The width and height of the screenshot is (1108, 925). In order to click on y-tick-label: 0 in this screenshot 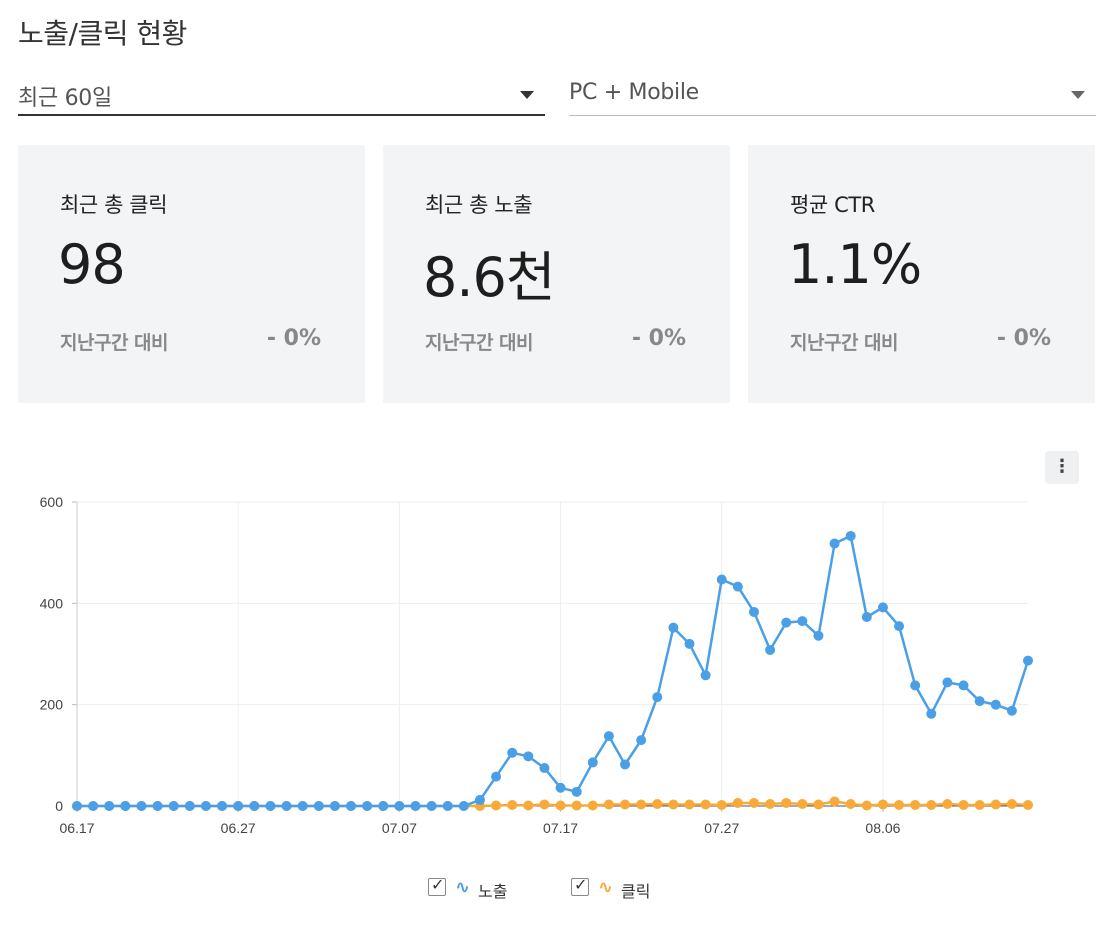, I will do `click(59, 806)`.